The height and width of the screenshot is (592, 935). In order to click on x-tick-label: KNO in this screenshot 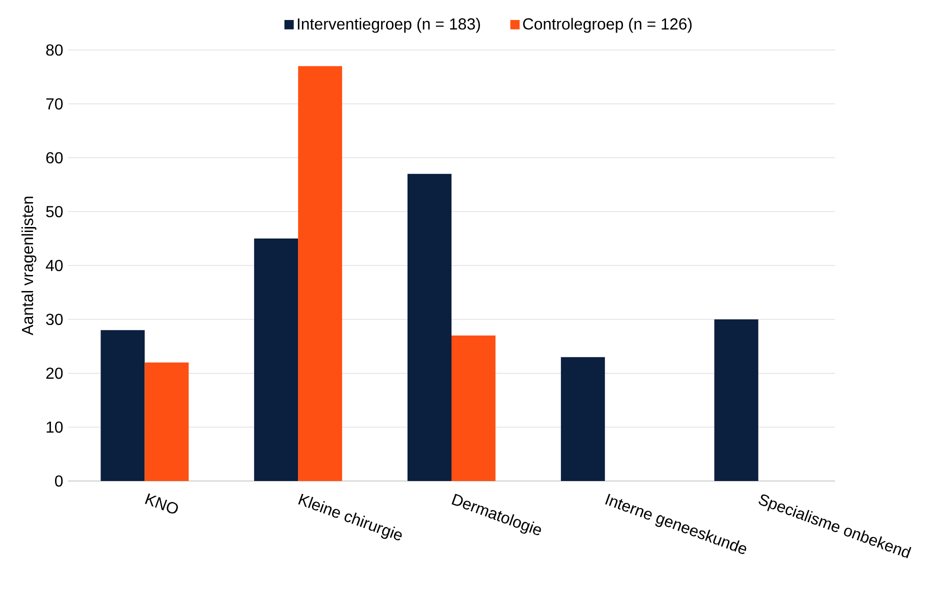, I will do `click(161, 503)`.